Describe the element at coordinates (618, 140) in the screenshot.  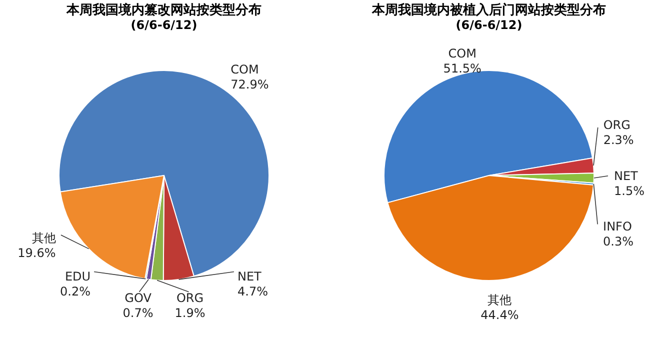
I see `data-label: 2.3%` at that location.